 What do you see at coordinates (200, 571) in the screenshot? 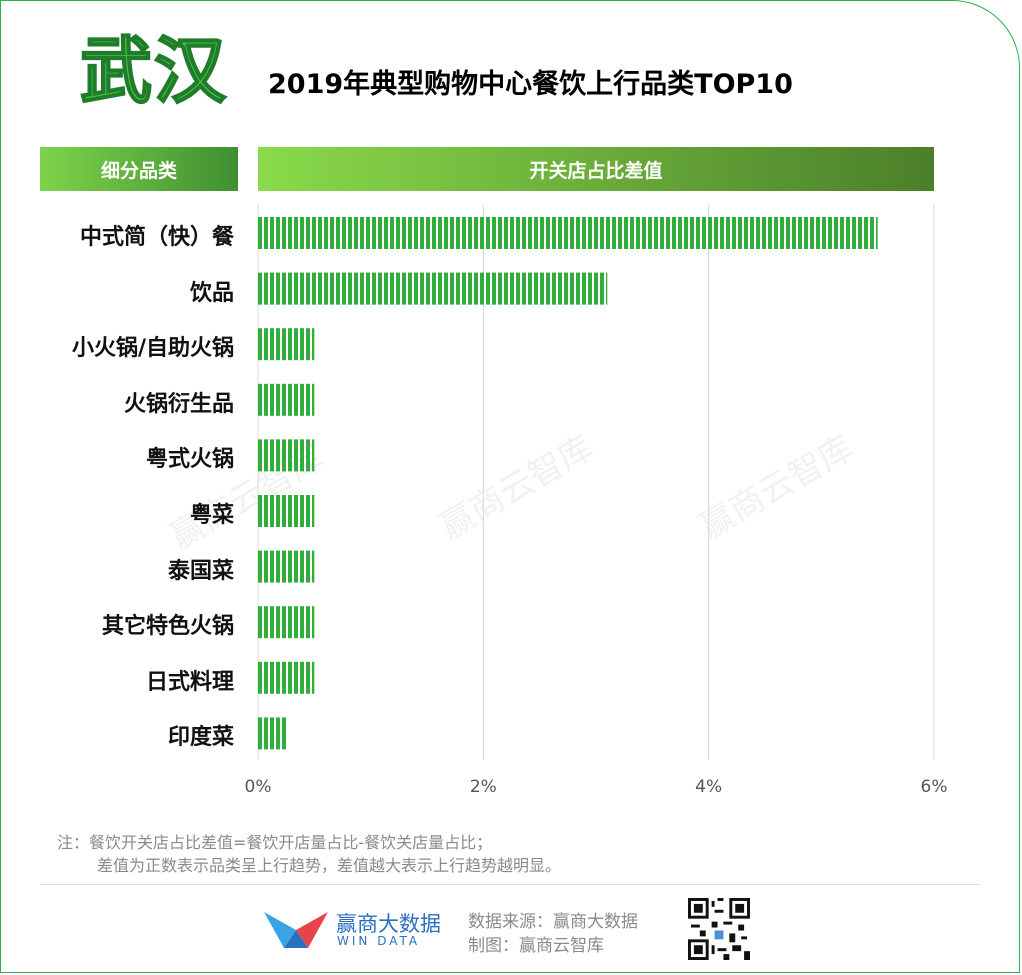
I see `category-label: 泰国菜` at bounding box center [200, 571].